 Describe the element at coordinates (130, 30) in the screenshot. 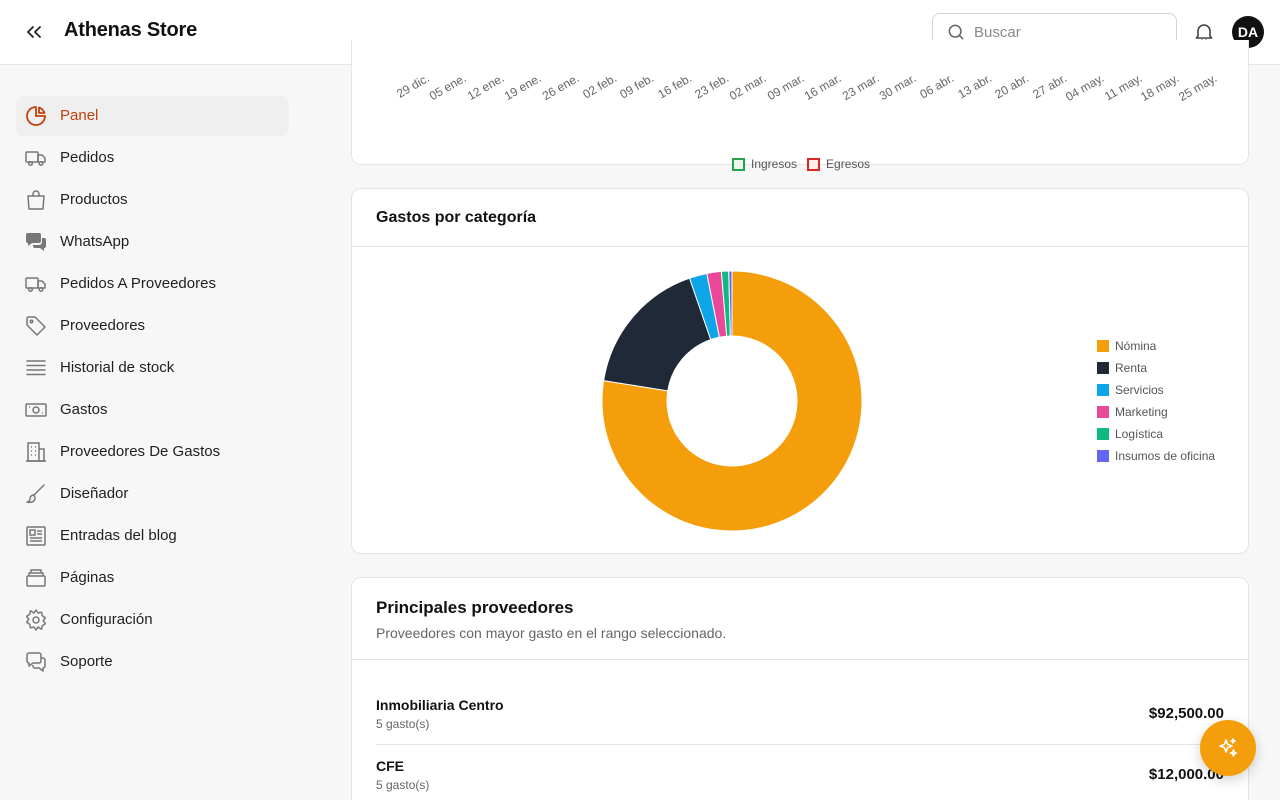

I see `store-title: Athenas Store` at that location.